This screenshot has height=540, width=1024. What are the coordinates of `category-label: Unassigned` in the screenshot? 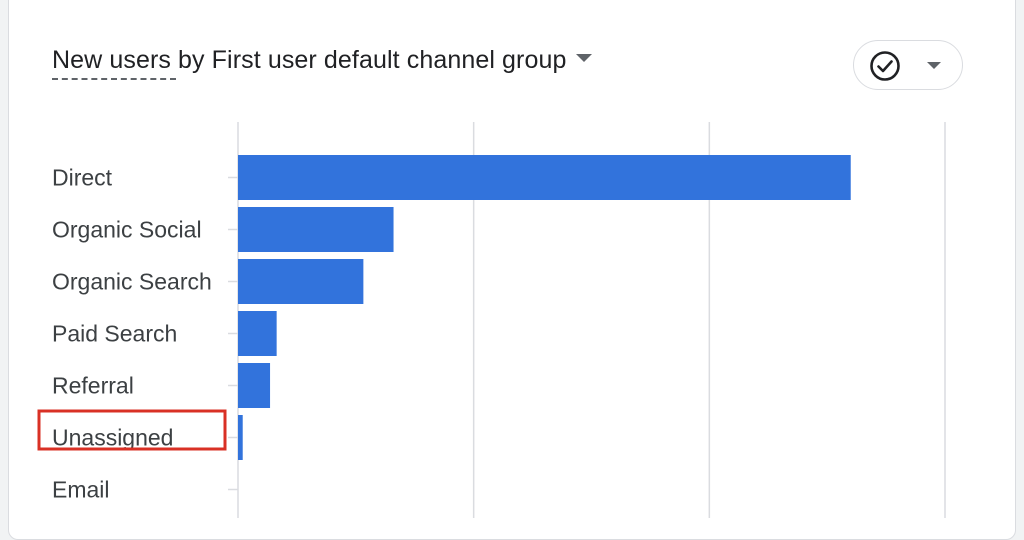 It's located at (112, 438).